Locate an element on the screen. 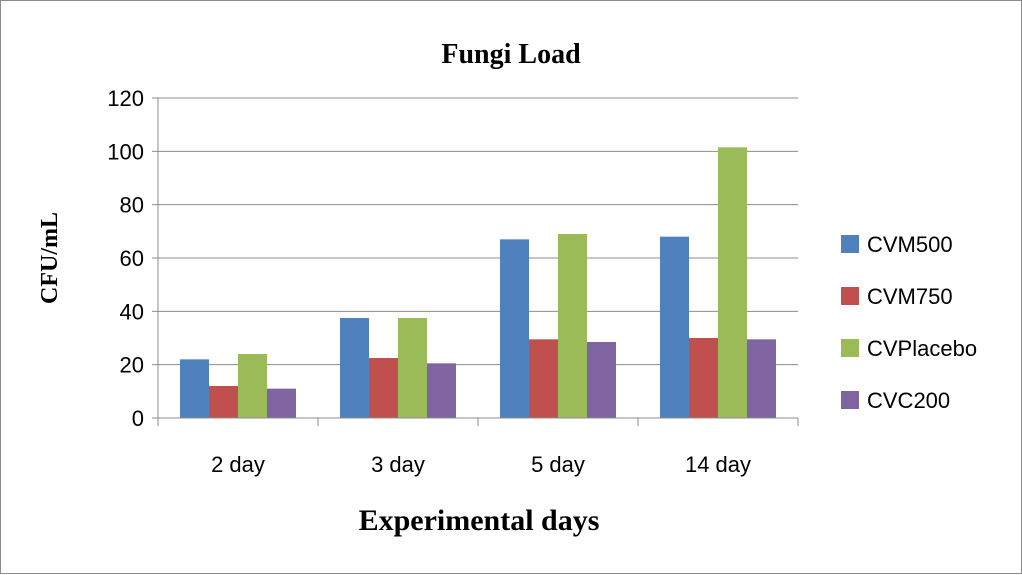  bar-cvm500-3-day is located at coordinates (354, 368).